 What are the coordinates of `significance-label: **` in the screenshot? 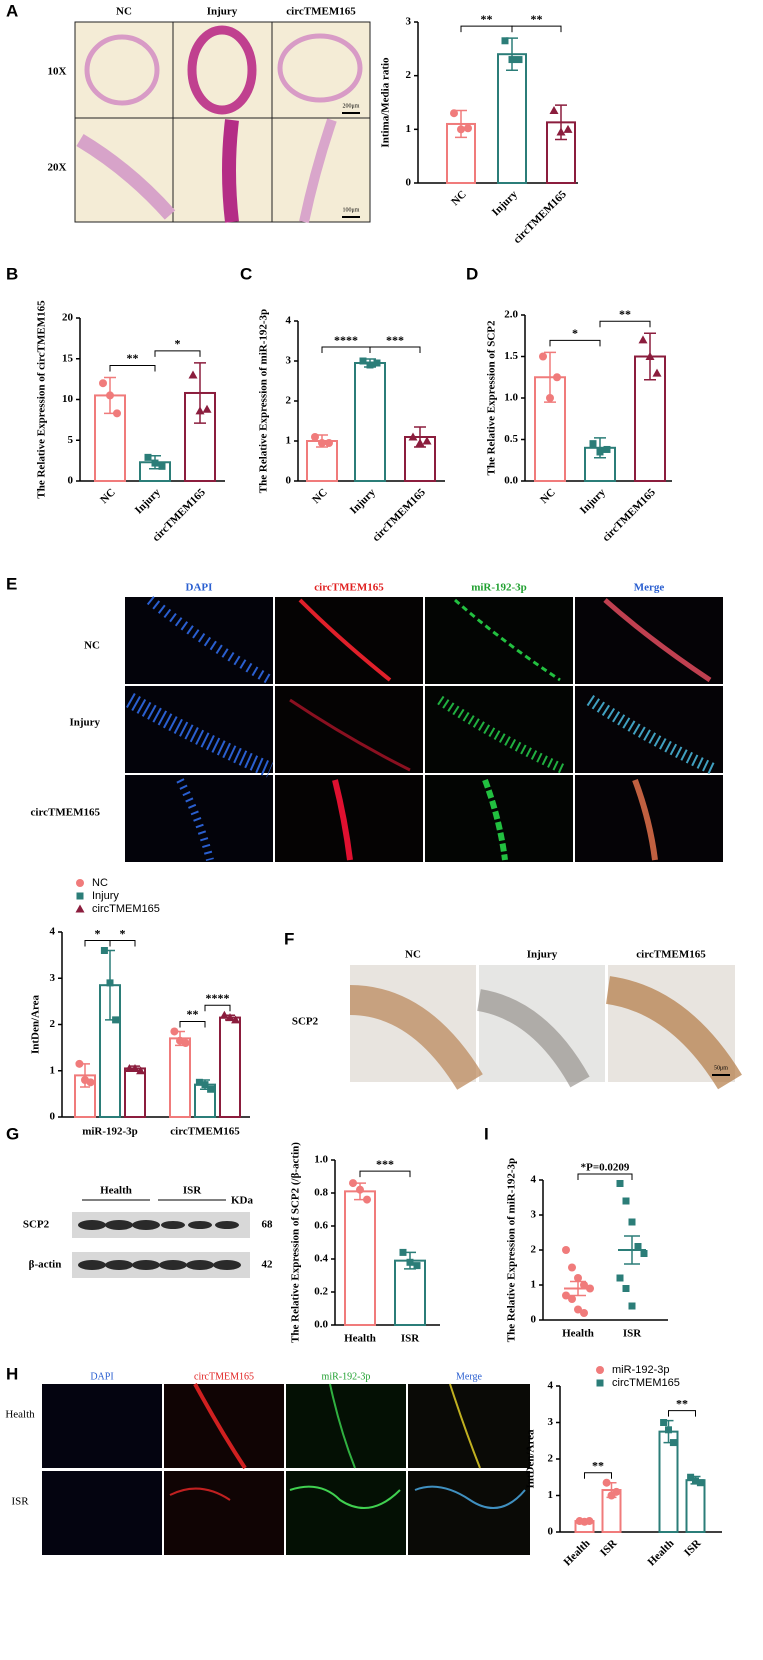 It's located at (133, 358).